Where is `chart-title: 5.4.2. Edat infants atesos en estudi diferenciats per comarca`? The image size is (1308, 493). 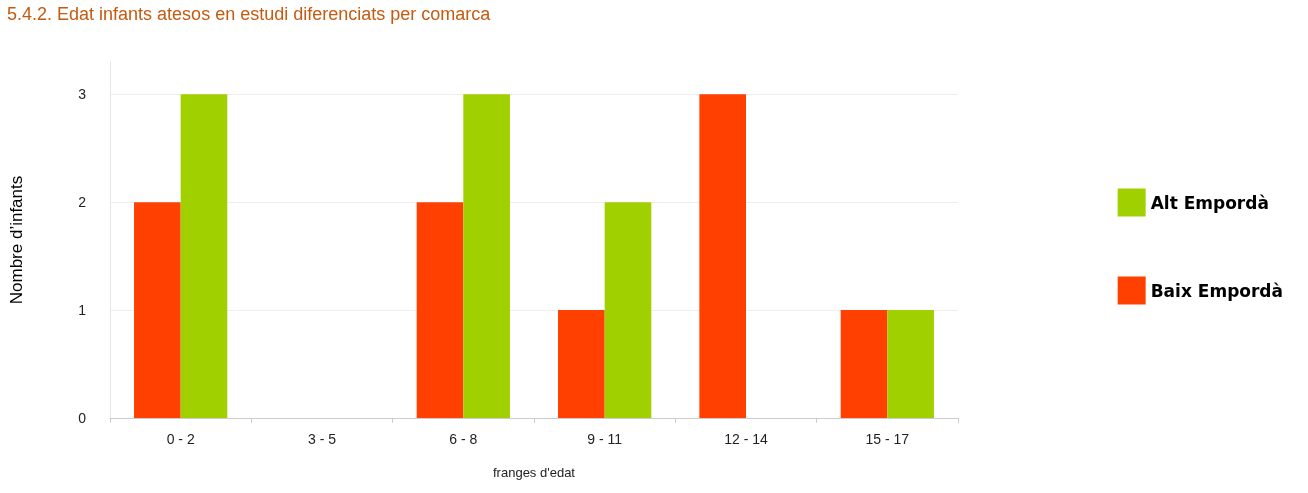
chart-title: 5.4.2. Edat infants atesos en estudi diferenciats per comarca is located at coordinates (249, 14).